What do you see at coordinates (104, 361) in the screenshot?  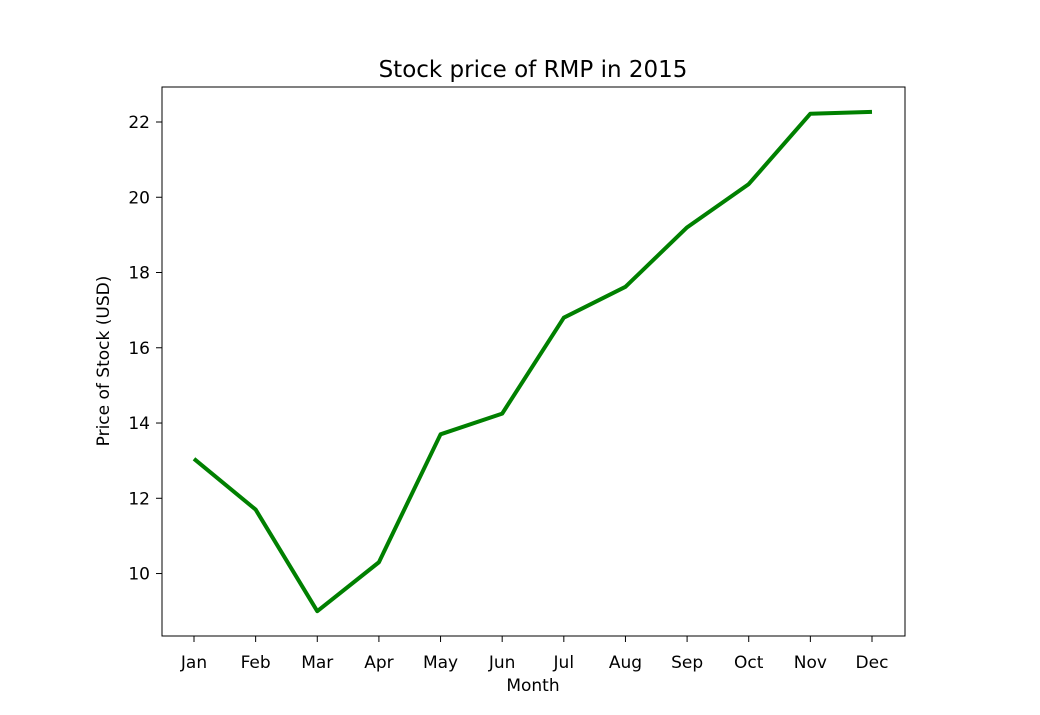 I see `y-axis-label: Price of Stock (USD)` at bounding box center [104, 361].